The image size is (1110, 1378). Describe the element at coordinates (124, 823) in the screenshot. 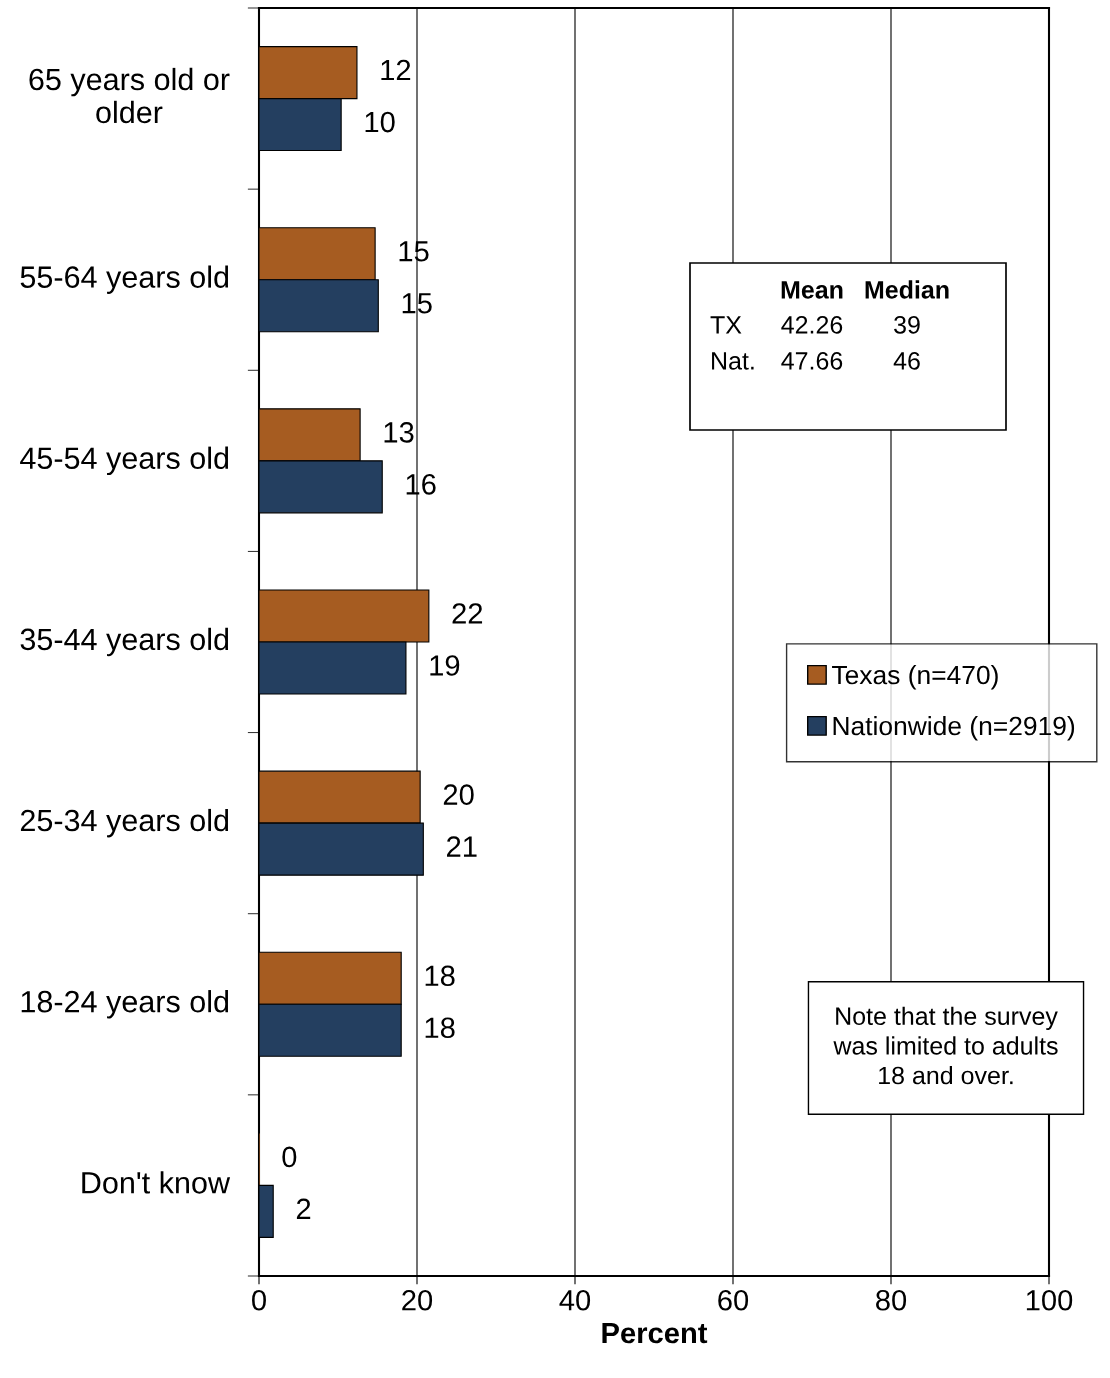

I see `y-tick-label: 25-34 years old` at that location.